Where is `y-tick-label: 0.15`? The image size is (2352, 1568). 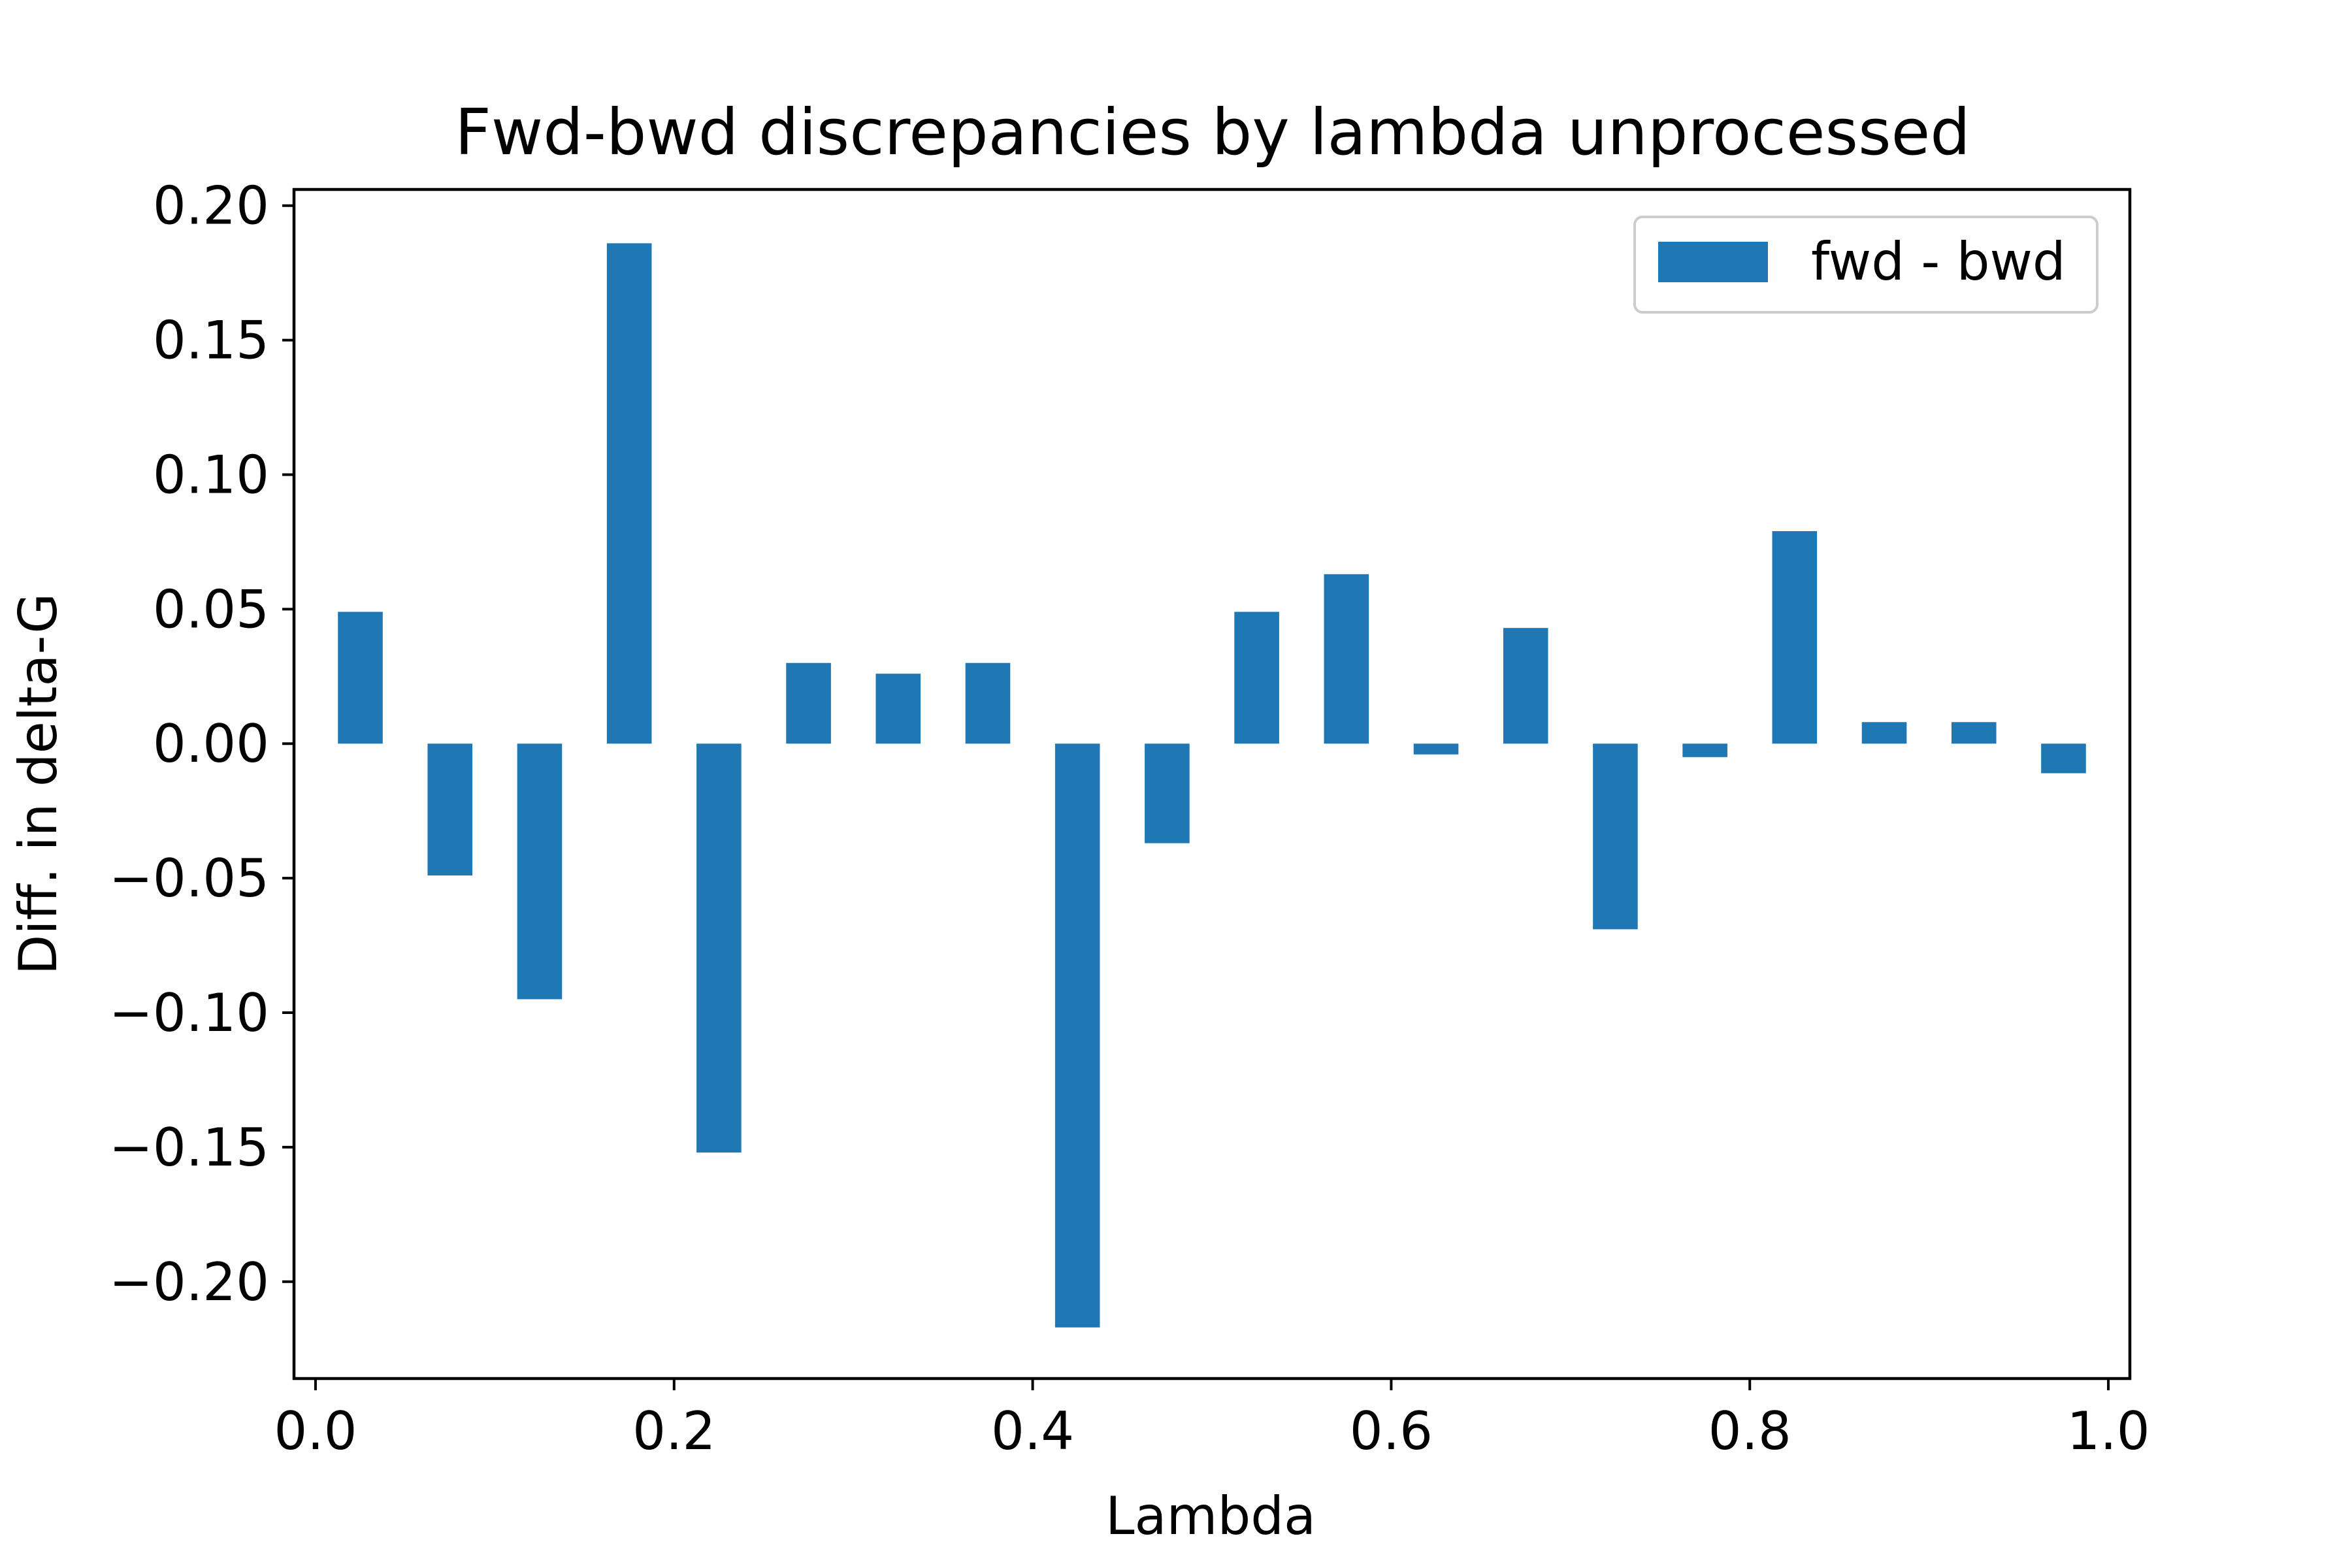
y-tick-label: 0.15 is located at coordinates (211, 340).